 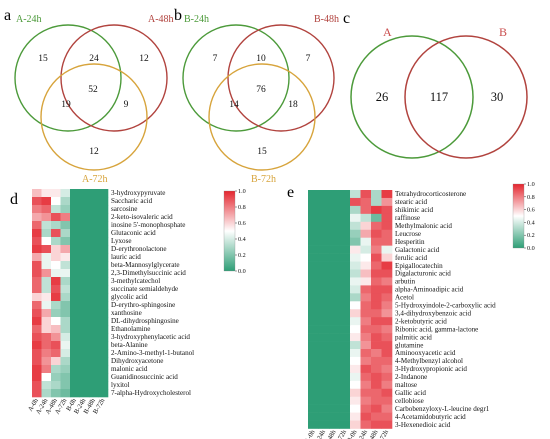 I want to click on heatmap-e-column-label: A-48h, so click(x=330, y=433).